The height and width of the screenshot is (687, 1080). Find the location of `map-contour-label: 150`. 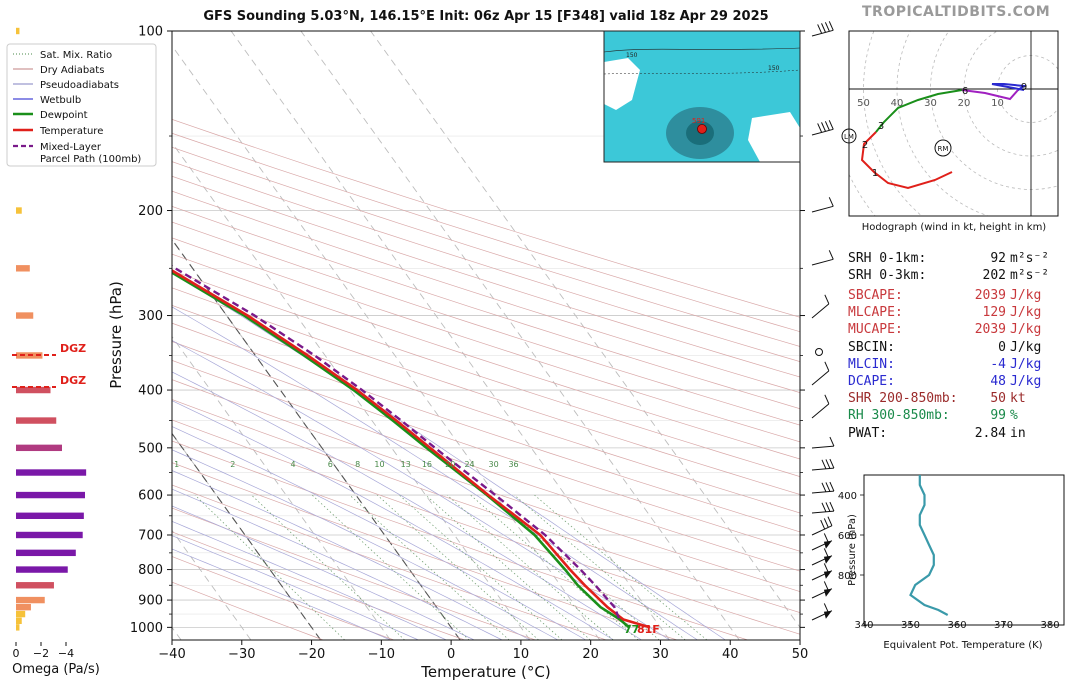

map-contour-label: 150 is located at coordinates (774, 68).